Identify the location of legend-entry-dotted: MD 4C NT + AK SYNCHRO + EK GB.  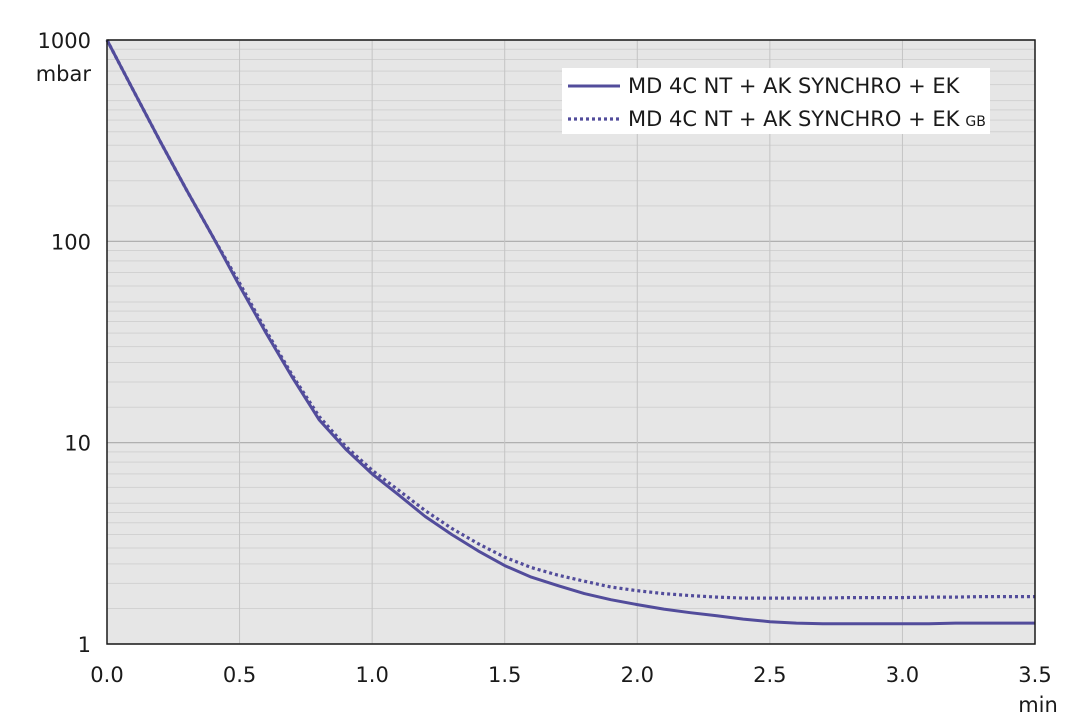
(807, 119).